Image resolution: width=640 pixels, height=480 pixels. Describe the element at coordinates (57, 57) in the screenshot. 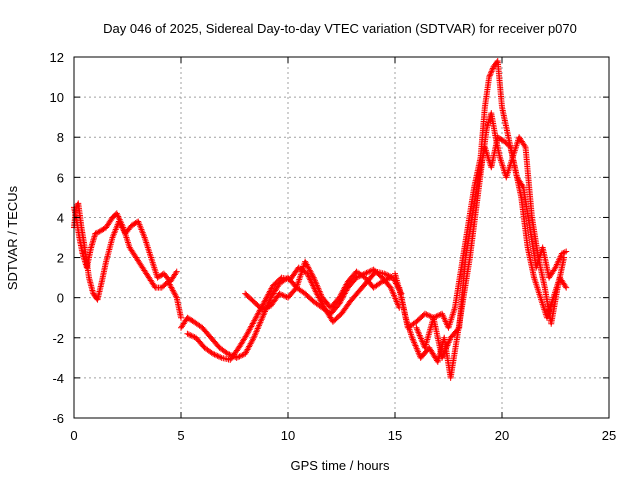

I see `y-tick-label: 12` at that location.